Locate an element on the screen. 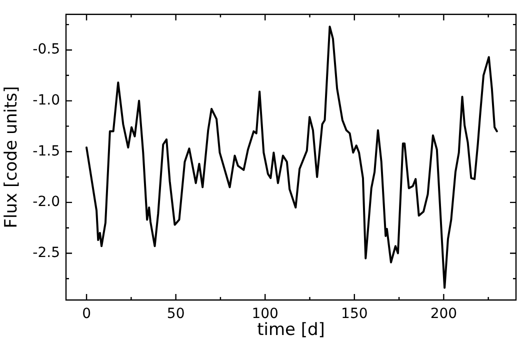 The image size is (520, 343). y-tick-label: -1.0 is located at coordinates (46, 100).